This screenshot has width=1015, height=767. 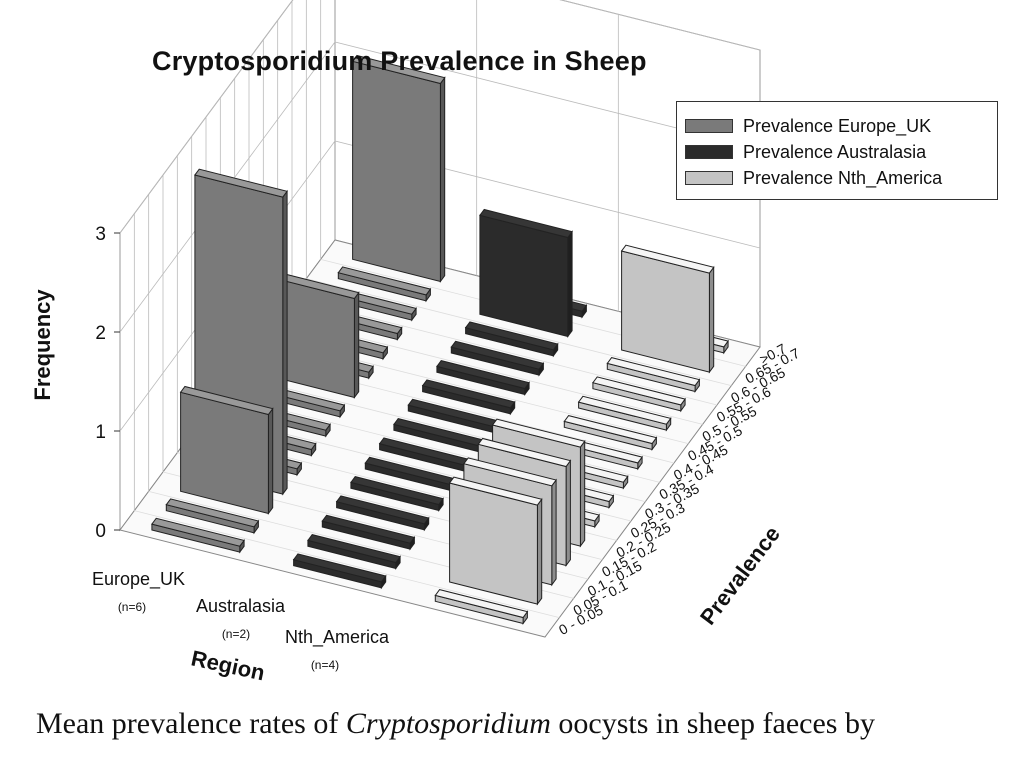 I want to click on legend-item: Prevalence Europe_UK, so click(x=808, y=126).